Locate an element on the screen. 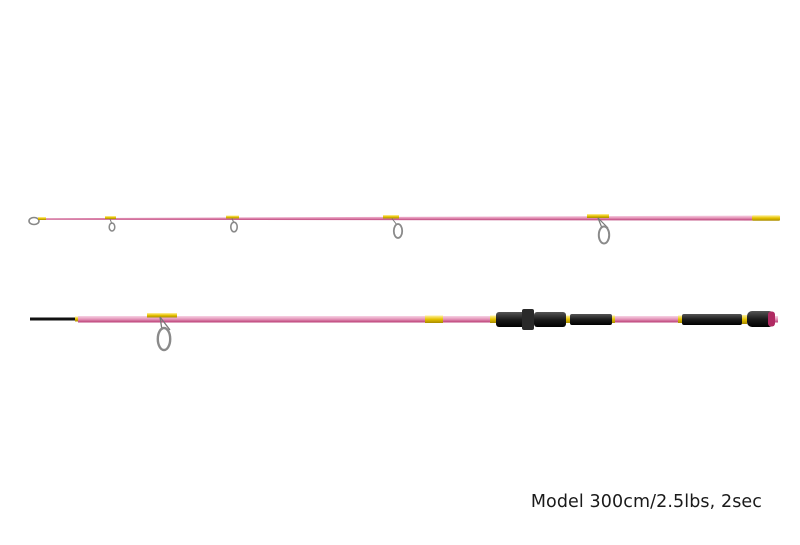 This screenshot has height=545, width=800. tip-blank is located at coordinates (400, 218).